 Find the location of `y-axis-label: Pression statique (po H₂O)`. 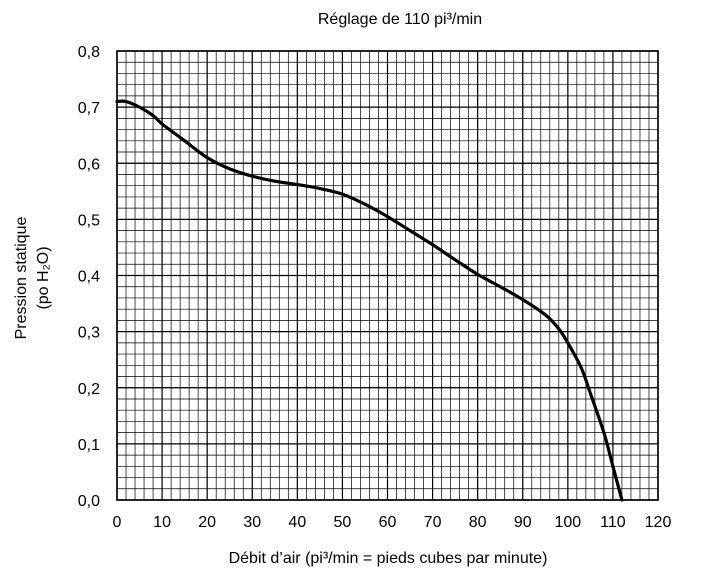

y-axis-label: Pression statique (po H₂O) is located at coordinates (32, 278).